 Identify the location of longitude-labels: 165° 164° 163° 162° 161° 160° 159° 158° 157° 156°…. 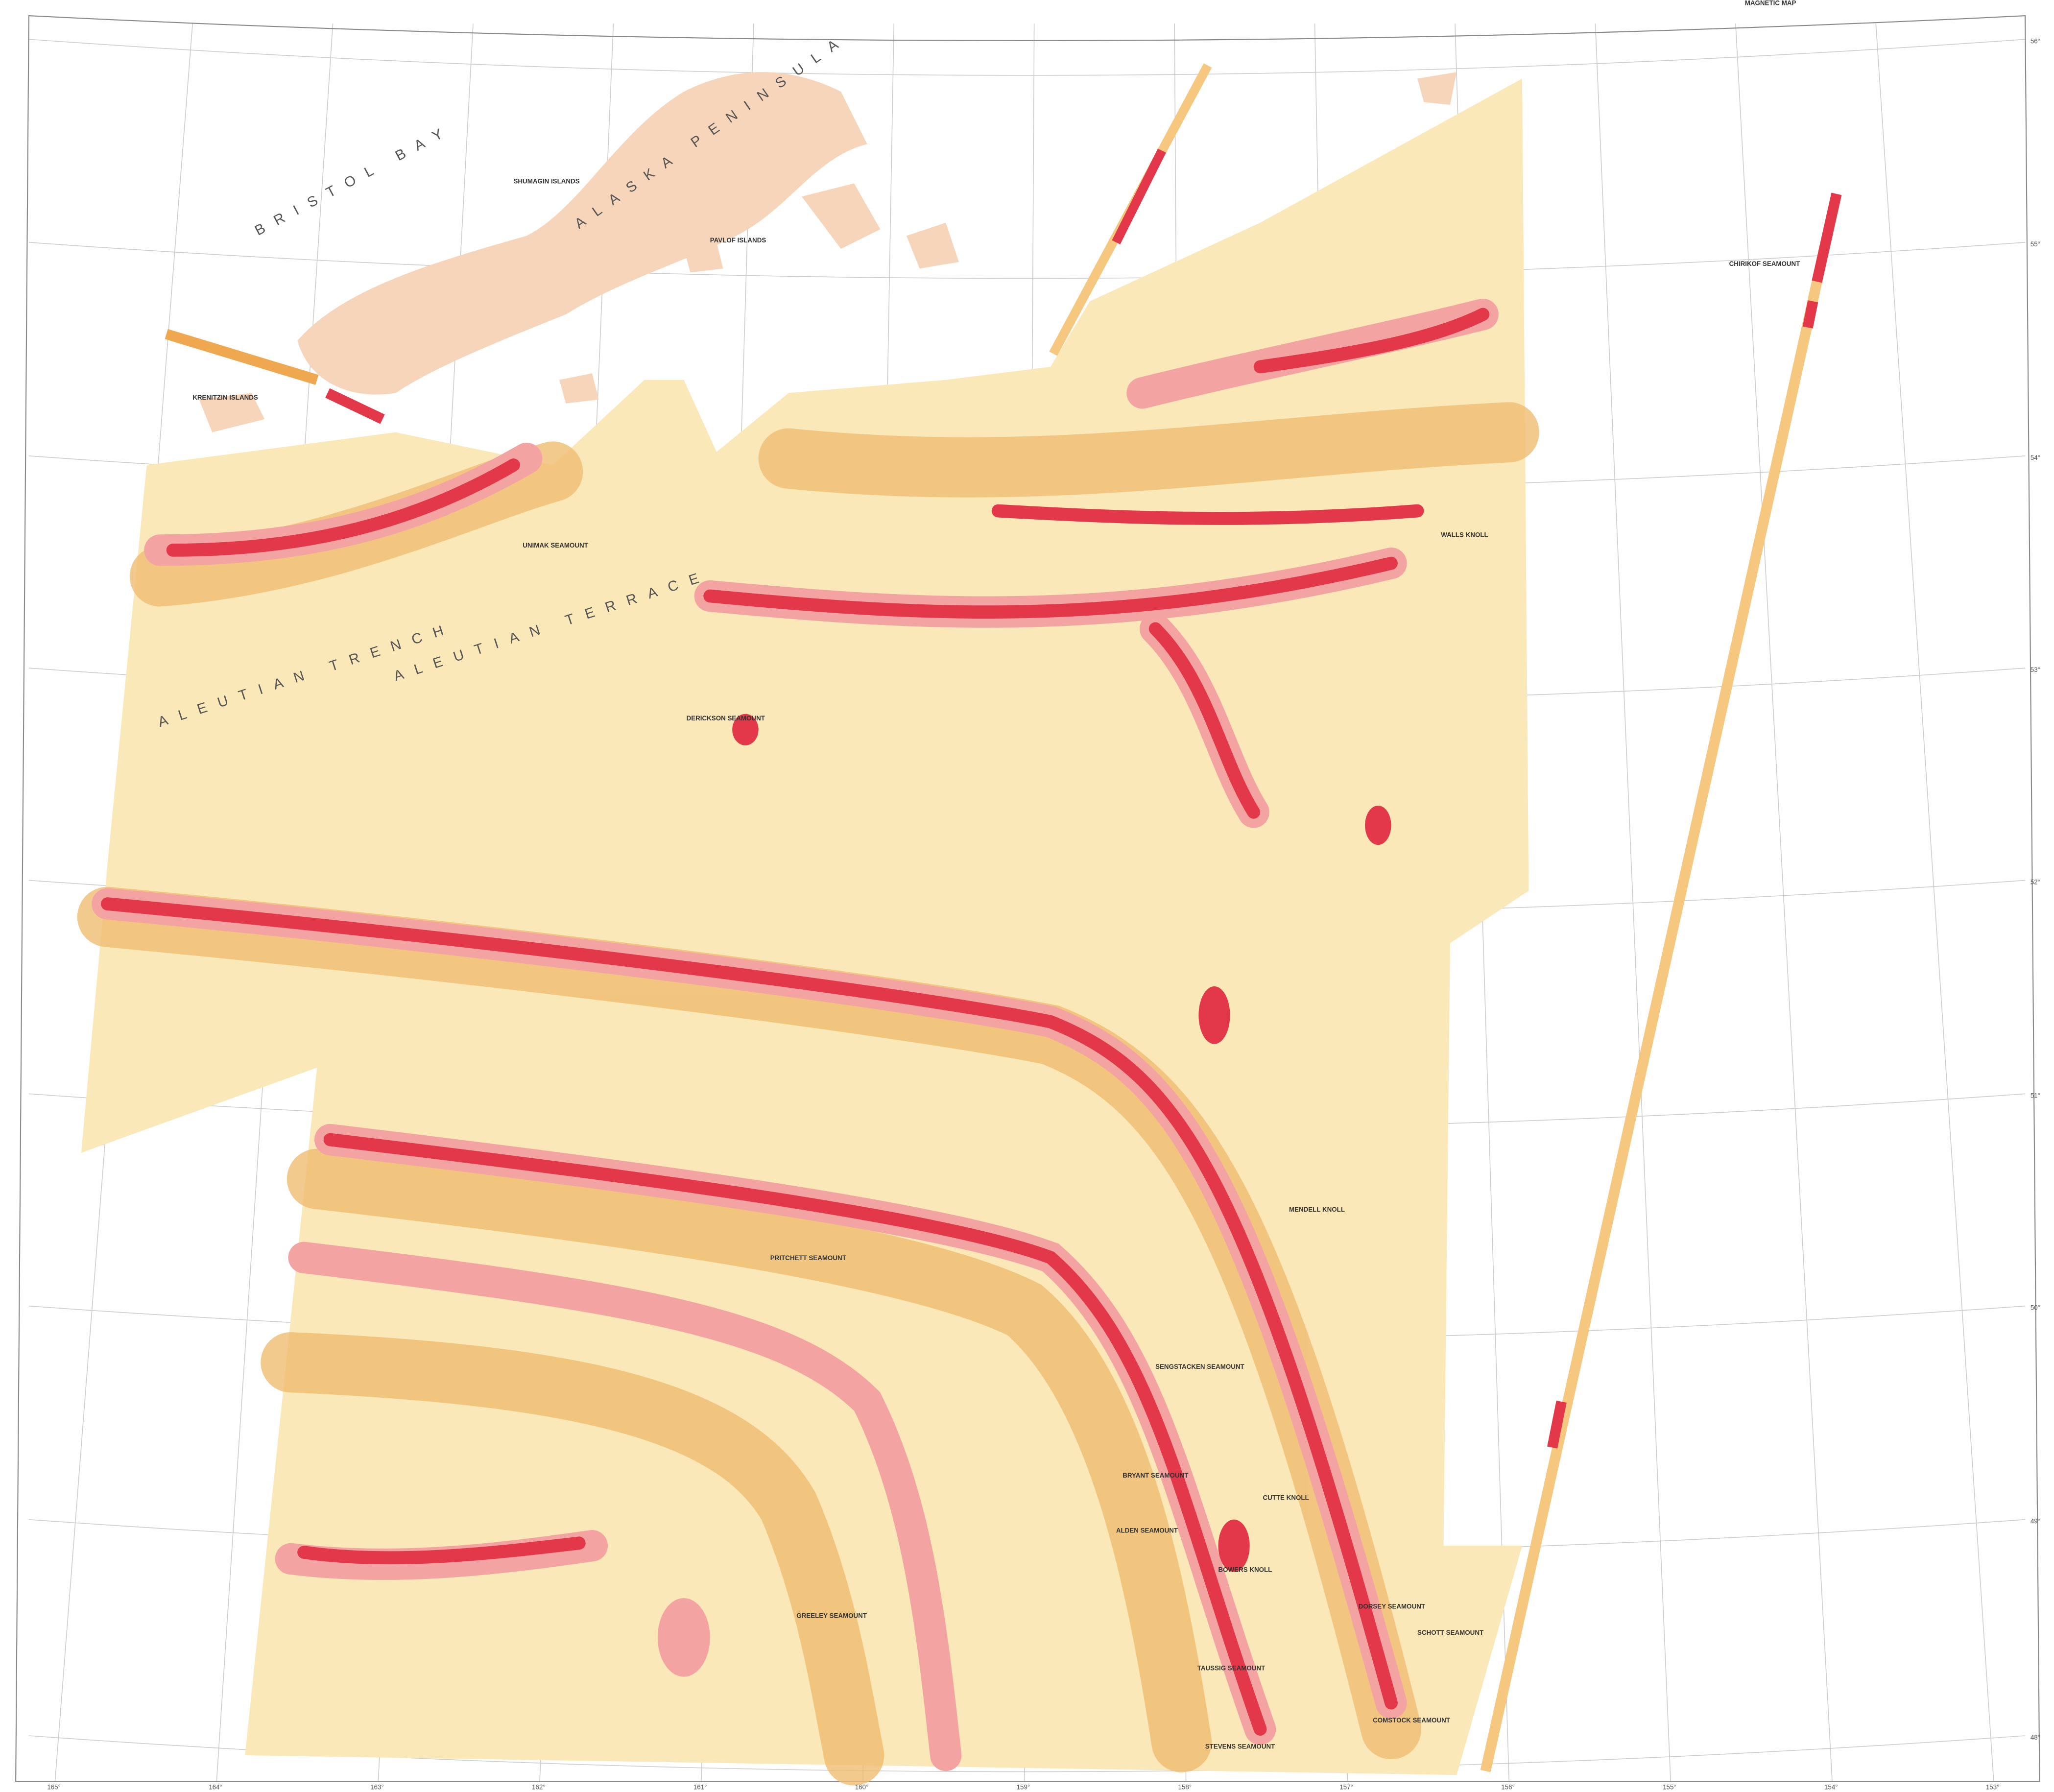
(1023, 1787).